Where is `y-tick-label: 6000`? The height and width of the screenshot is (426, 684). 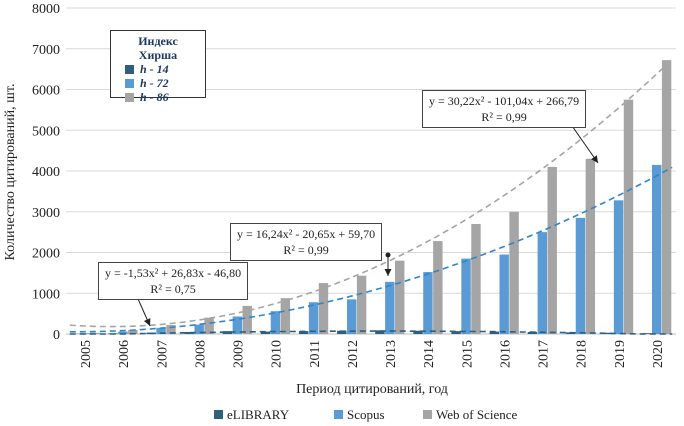
y-tick-label: 6000 is located at coordinates (46, 91).